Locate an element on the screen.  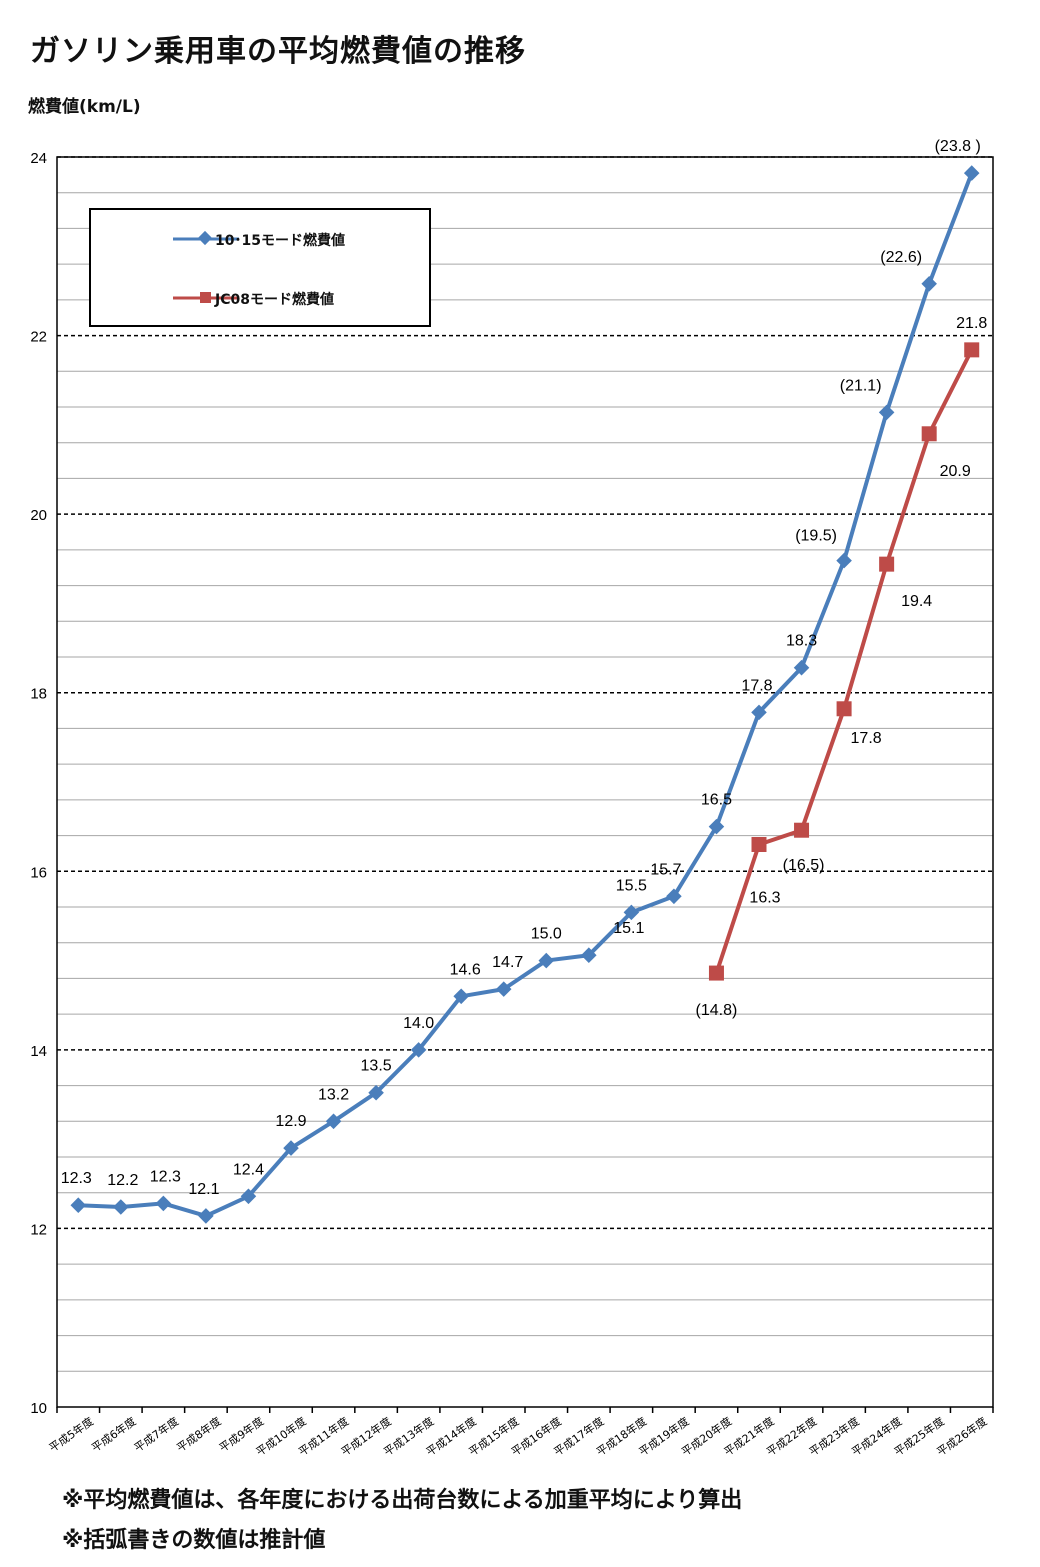
y-tick-label: 12 is located at coordinates (38, 1229).